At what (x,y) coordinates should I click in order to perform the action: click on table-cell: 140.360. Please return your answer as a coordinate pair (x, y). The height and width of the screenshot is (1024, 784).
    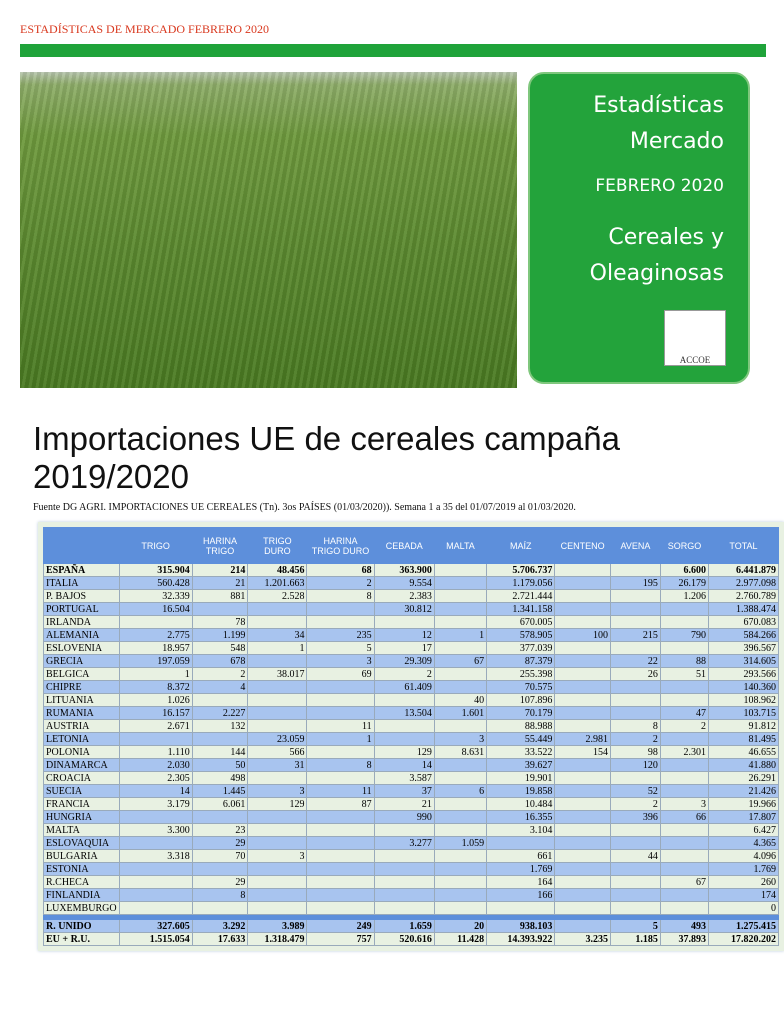
    Looking at the image, I should click on (743, 687).